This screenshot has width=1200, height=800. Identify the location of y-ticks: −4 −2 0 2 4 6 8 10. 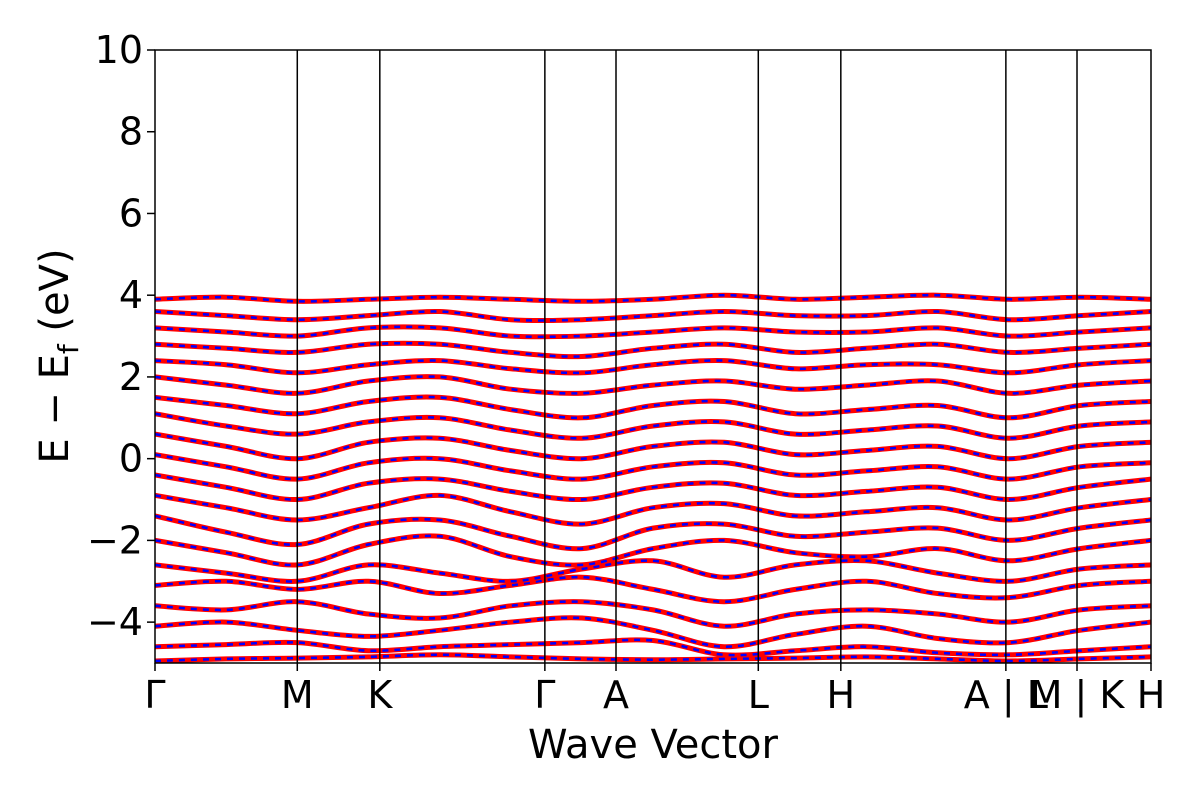
(121, 336).